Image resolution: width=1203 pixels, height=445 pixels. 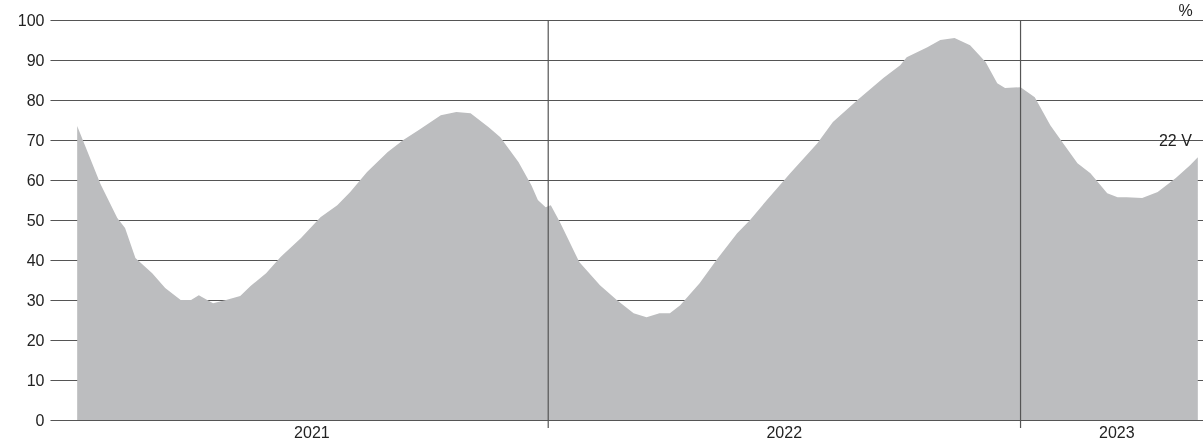 What do you see at coordinates (31, 20) in the screenshot?
I see `y-tick-label: 100` at bounding box center [31, 20].